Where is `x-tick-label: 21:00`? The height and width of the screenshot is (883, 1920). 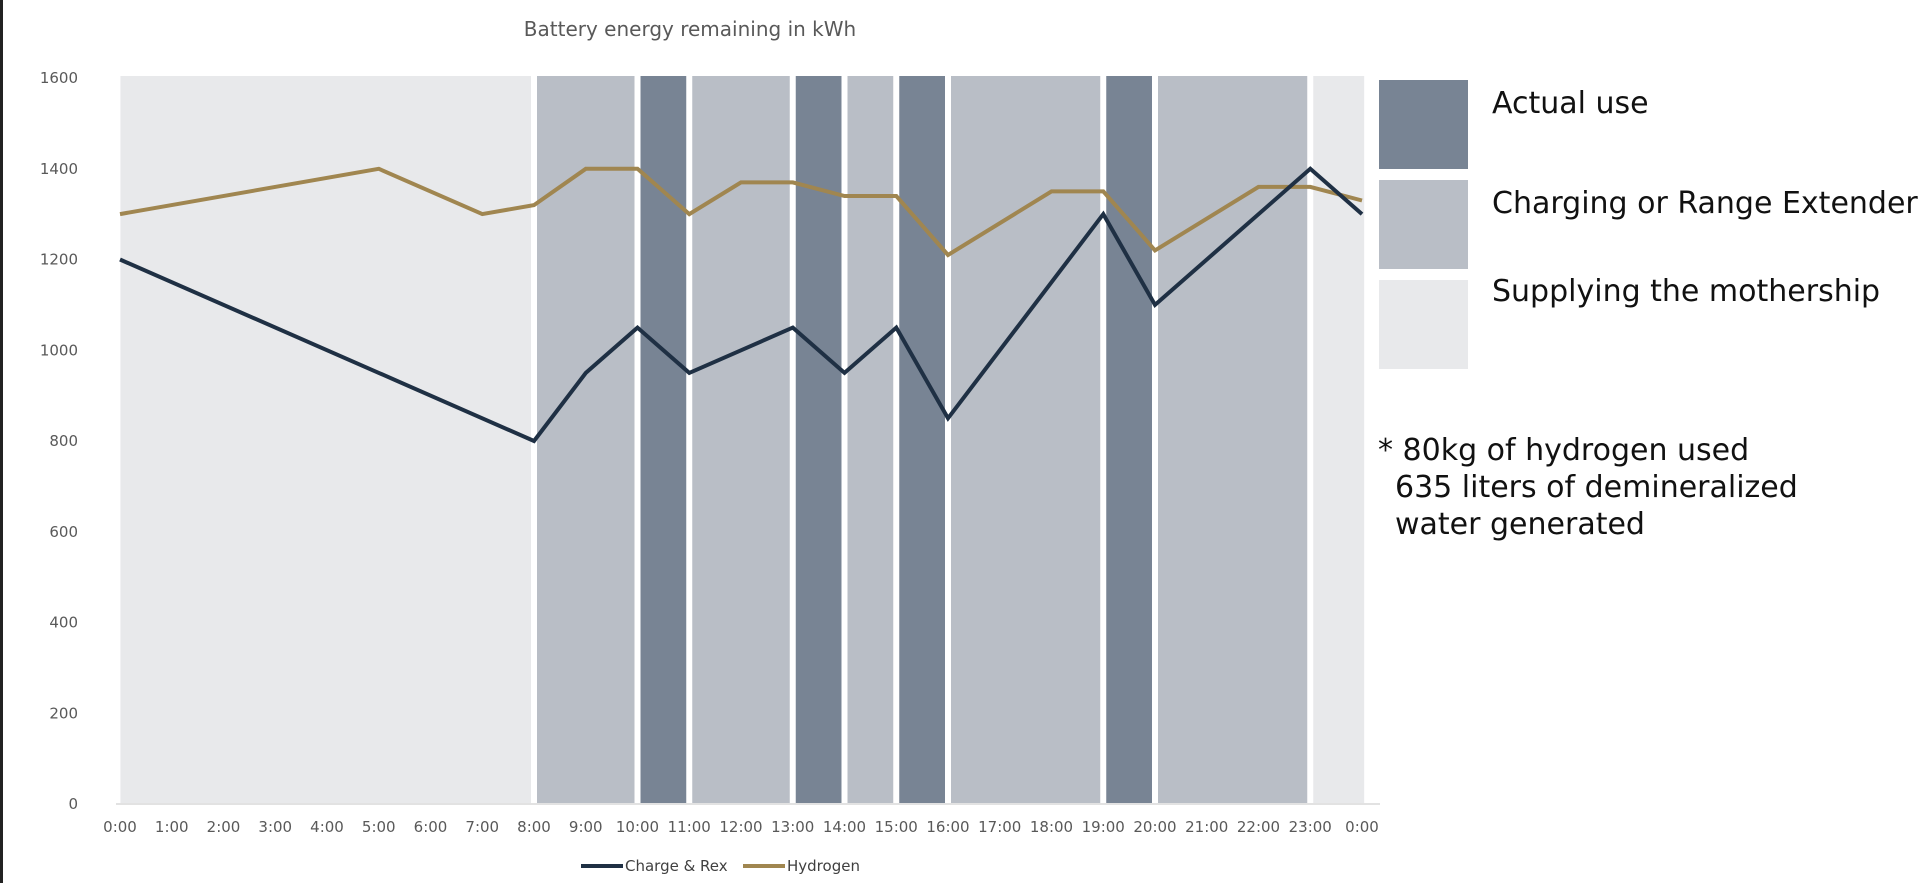
x-tick-label: 21:00 is located at coordinates (1206, 827).